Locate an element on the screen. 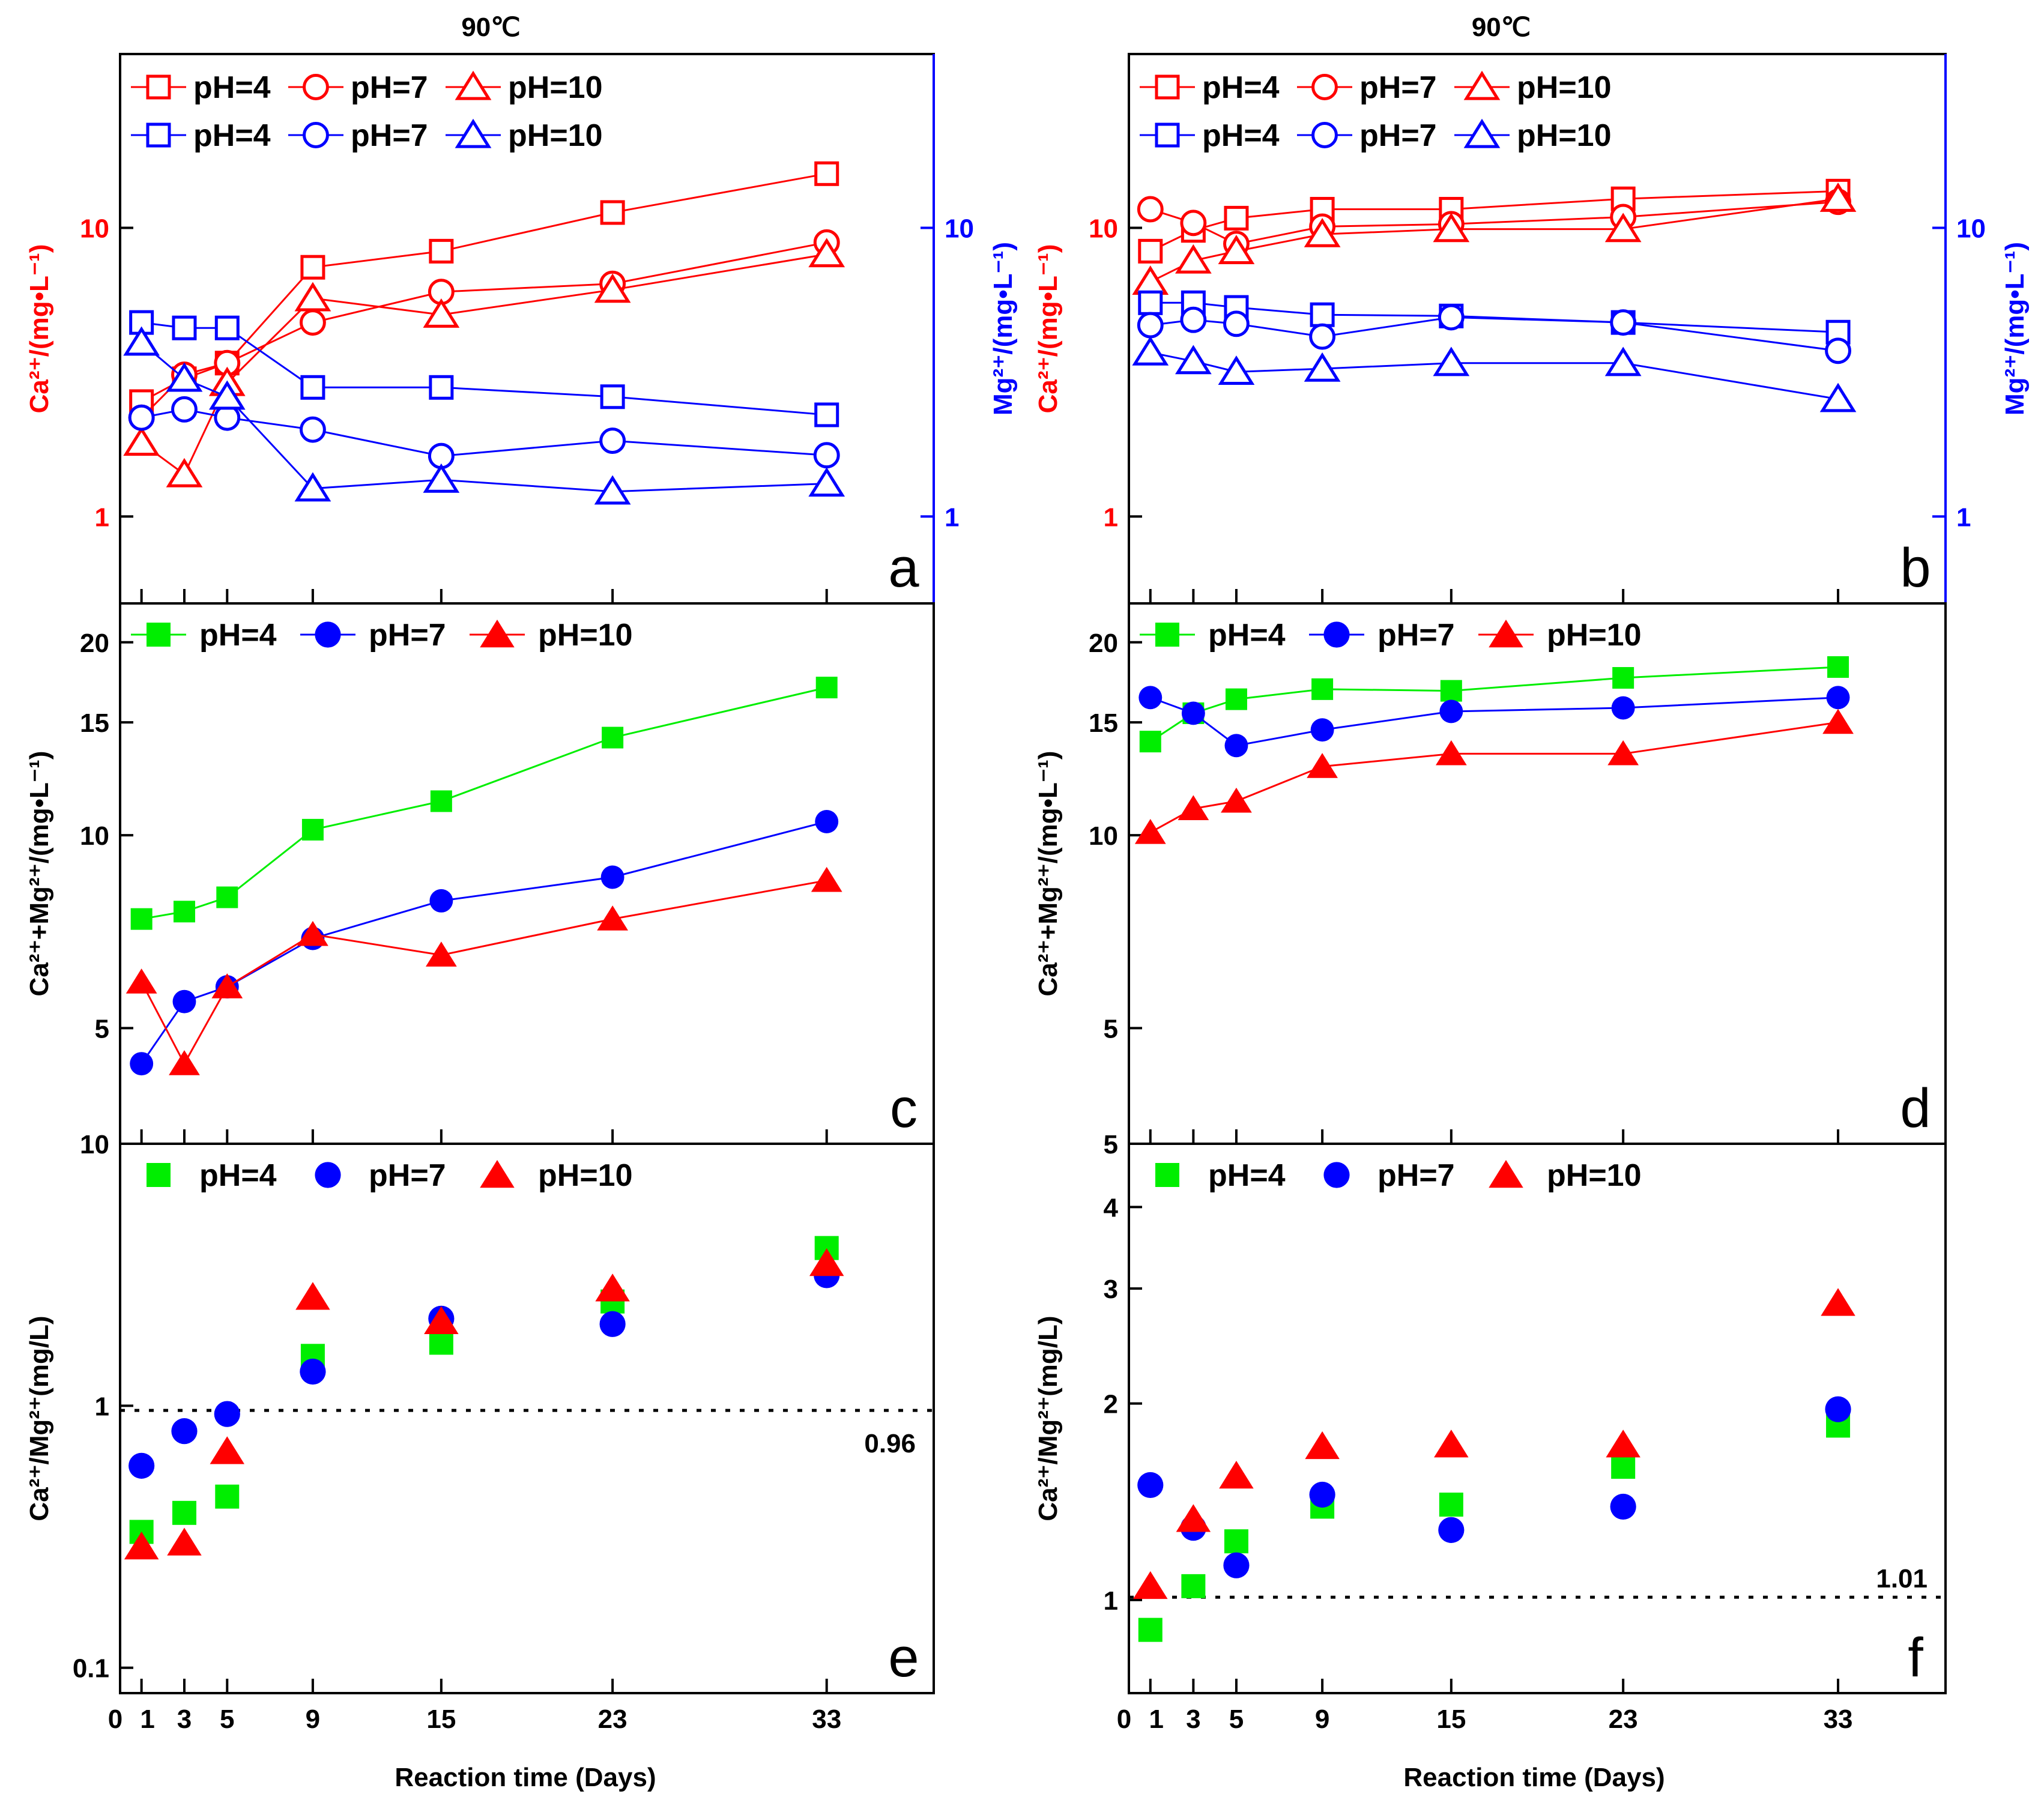  x-tick-label: 9 is located at coordinates (313, 1719).